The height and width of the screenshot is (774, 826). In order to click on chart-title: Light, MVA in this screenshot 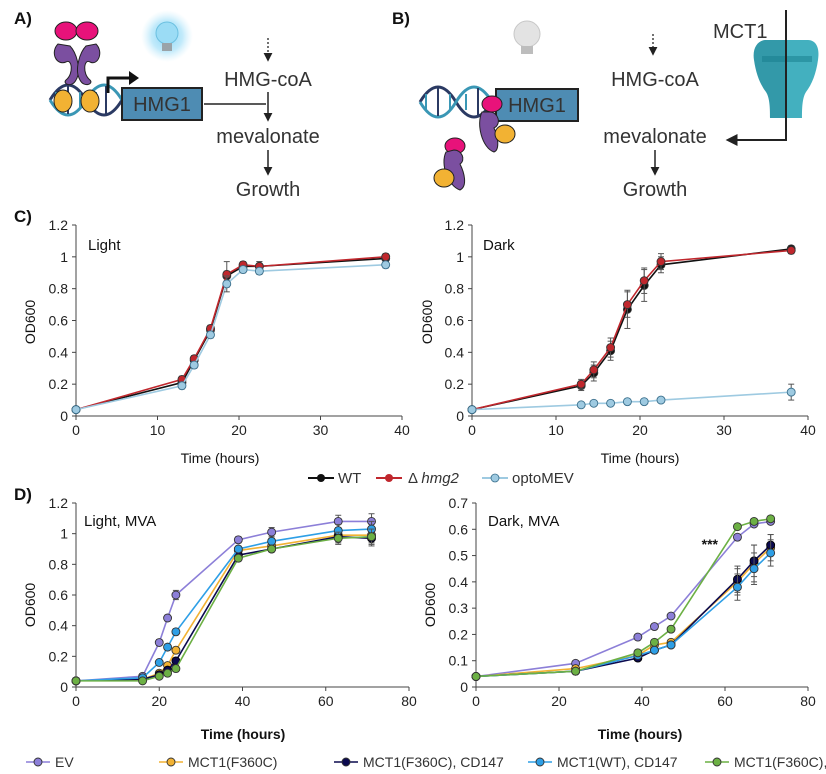, I will do `click(120, 521)`.